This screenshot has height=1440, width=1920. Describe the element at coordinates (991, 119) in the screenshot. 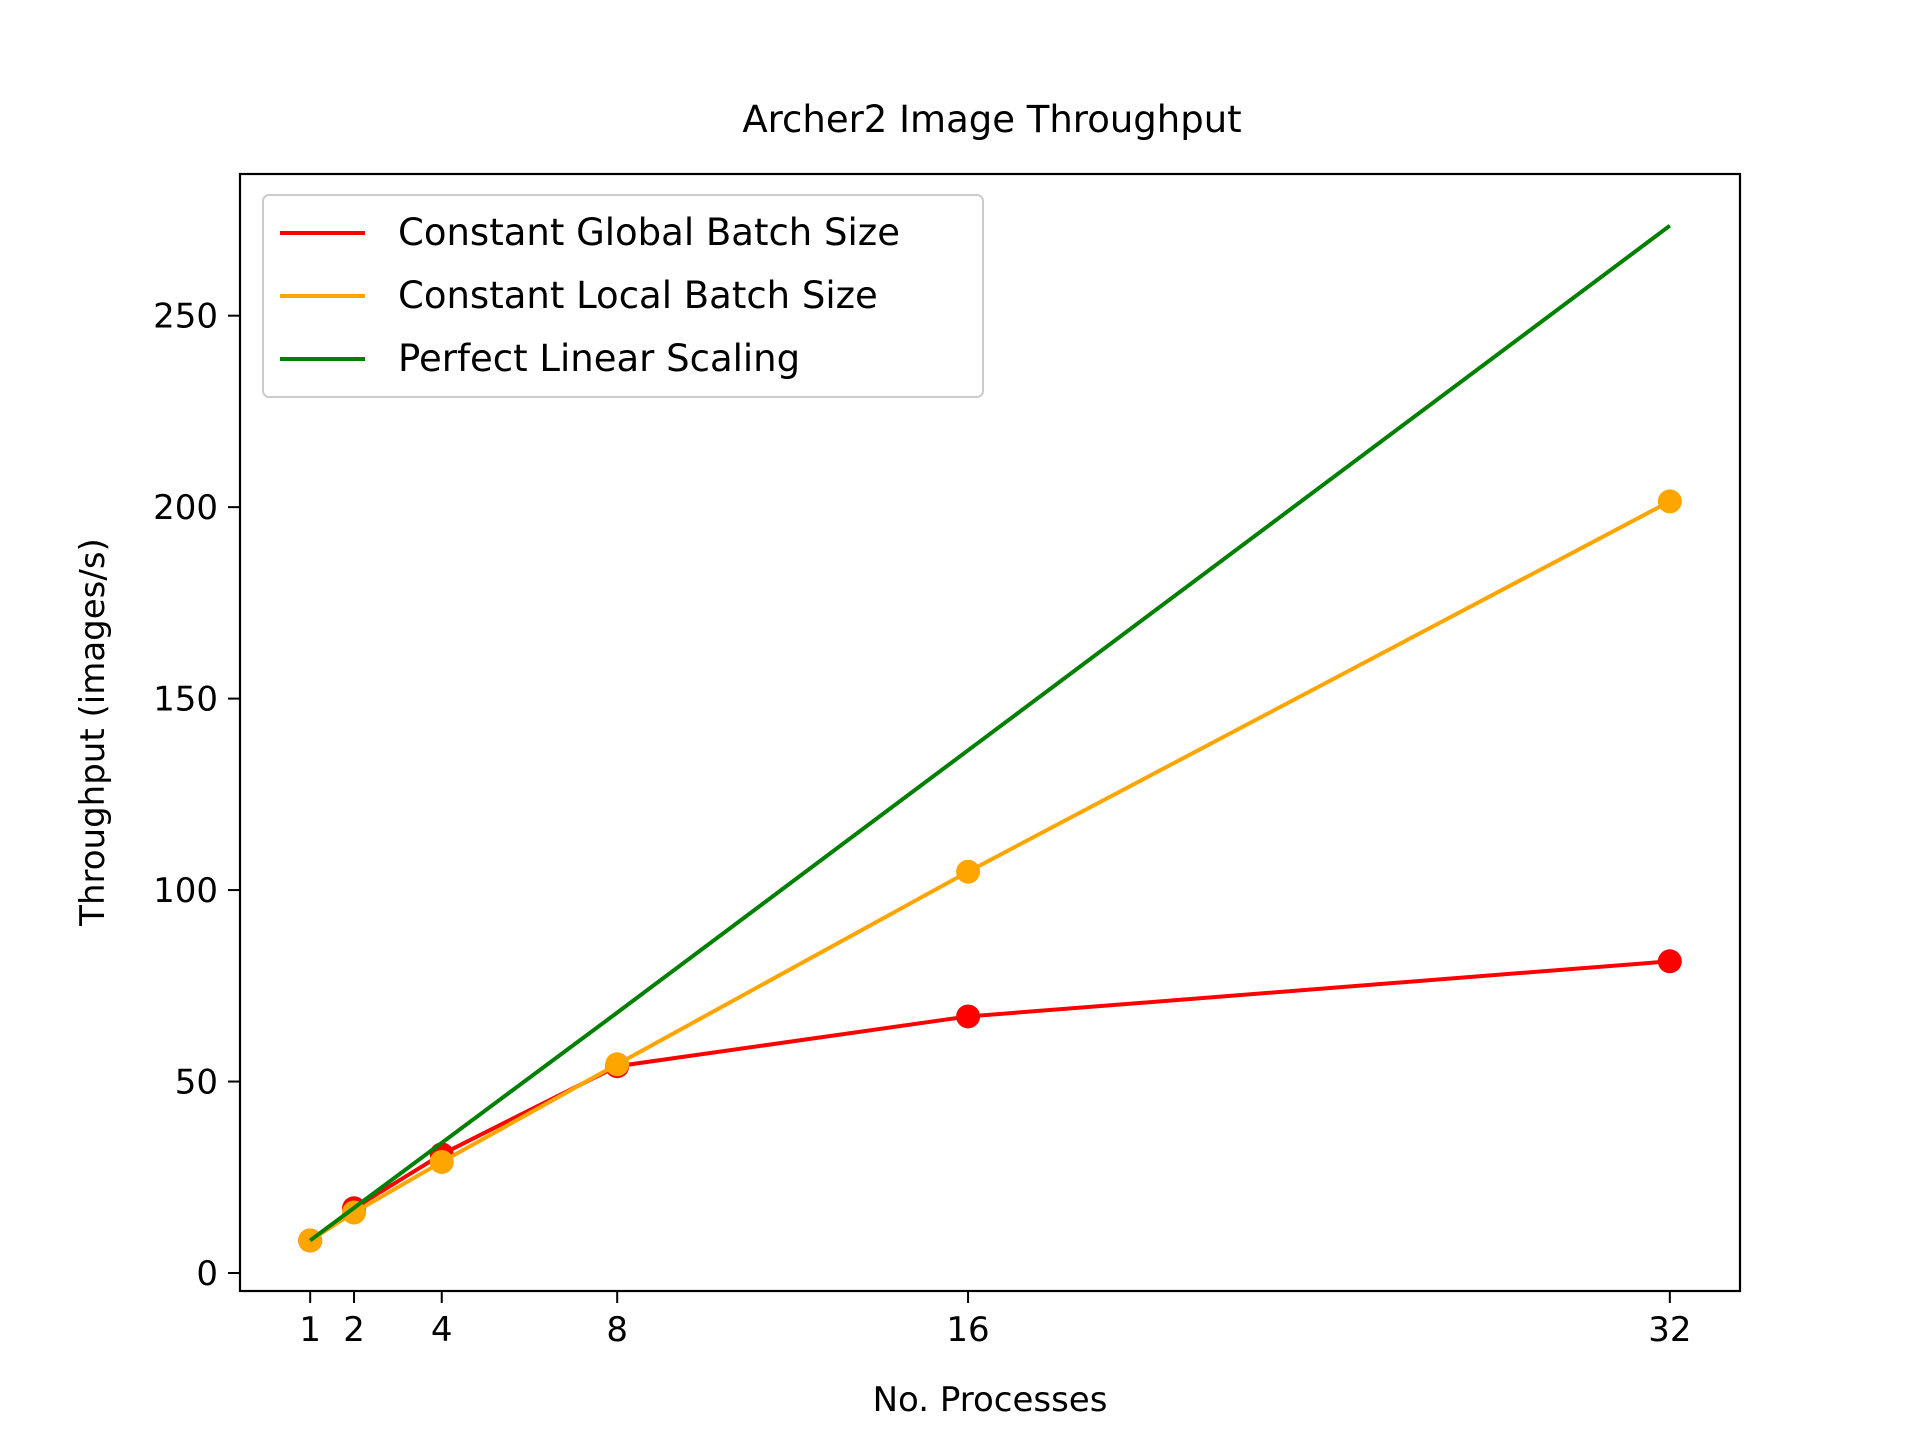

I see `chart-title: Archer2 Image Throughput` at that location.